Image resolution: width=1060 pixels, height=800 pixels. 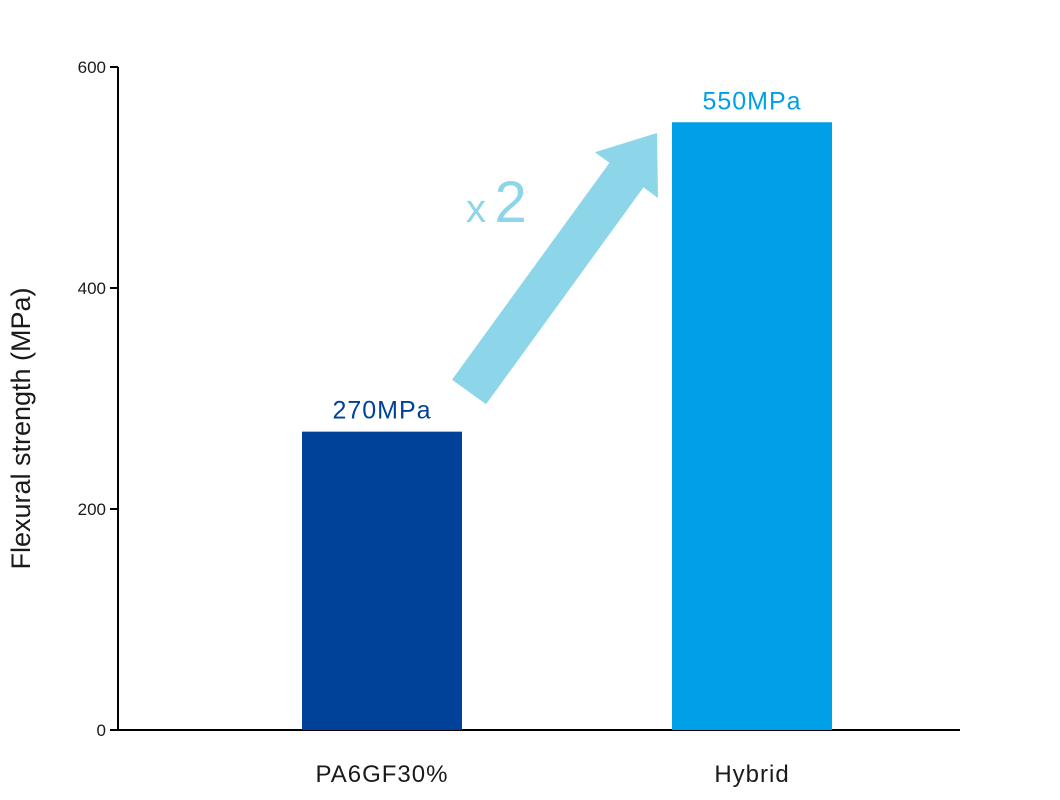 I want to click on multiplier-prefix: x, so click(x=476, y=209).